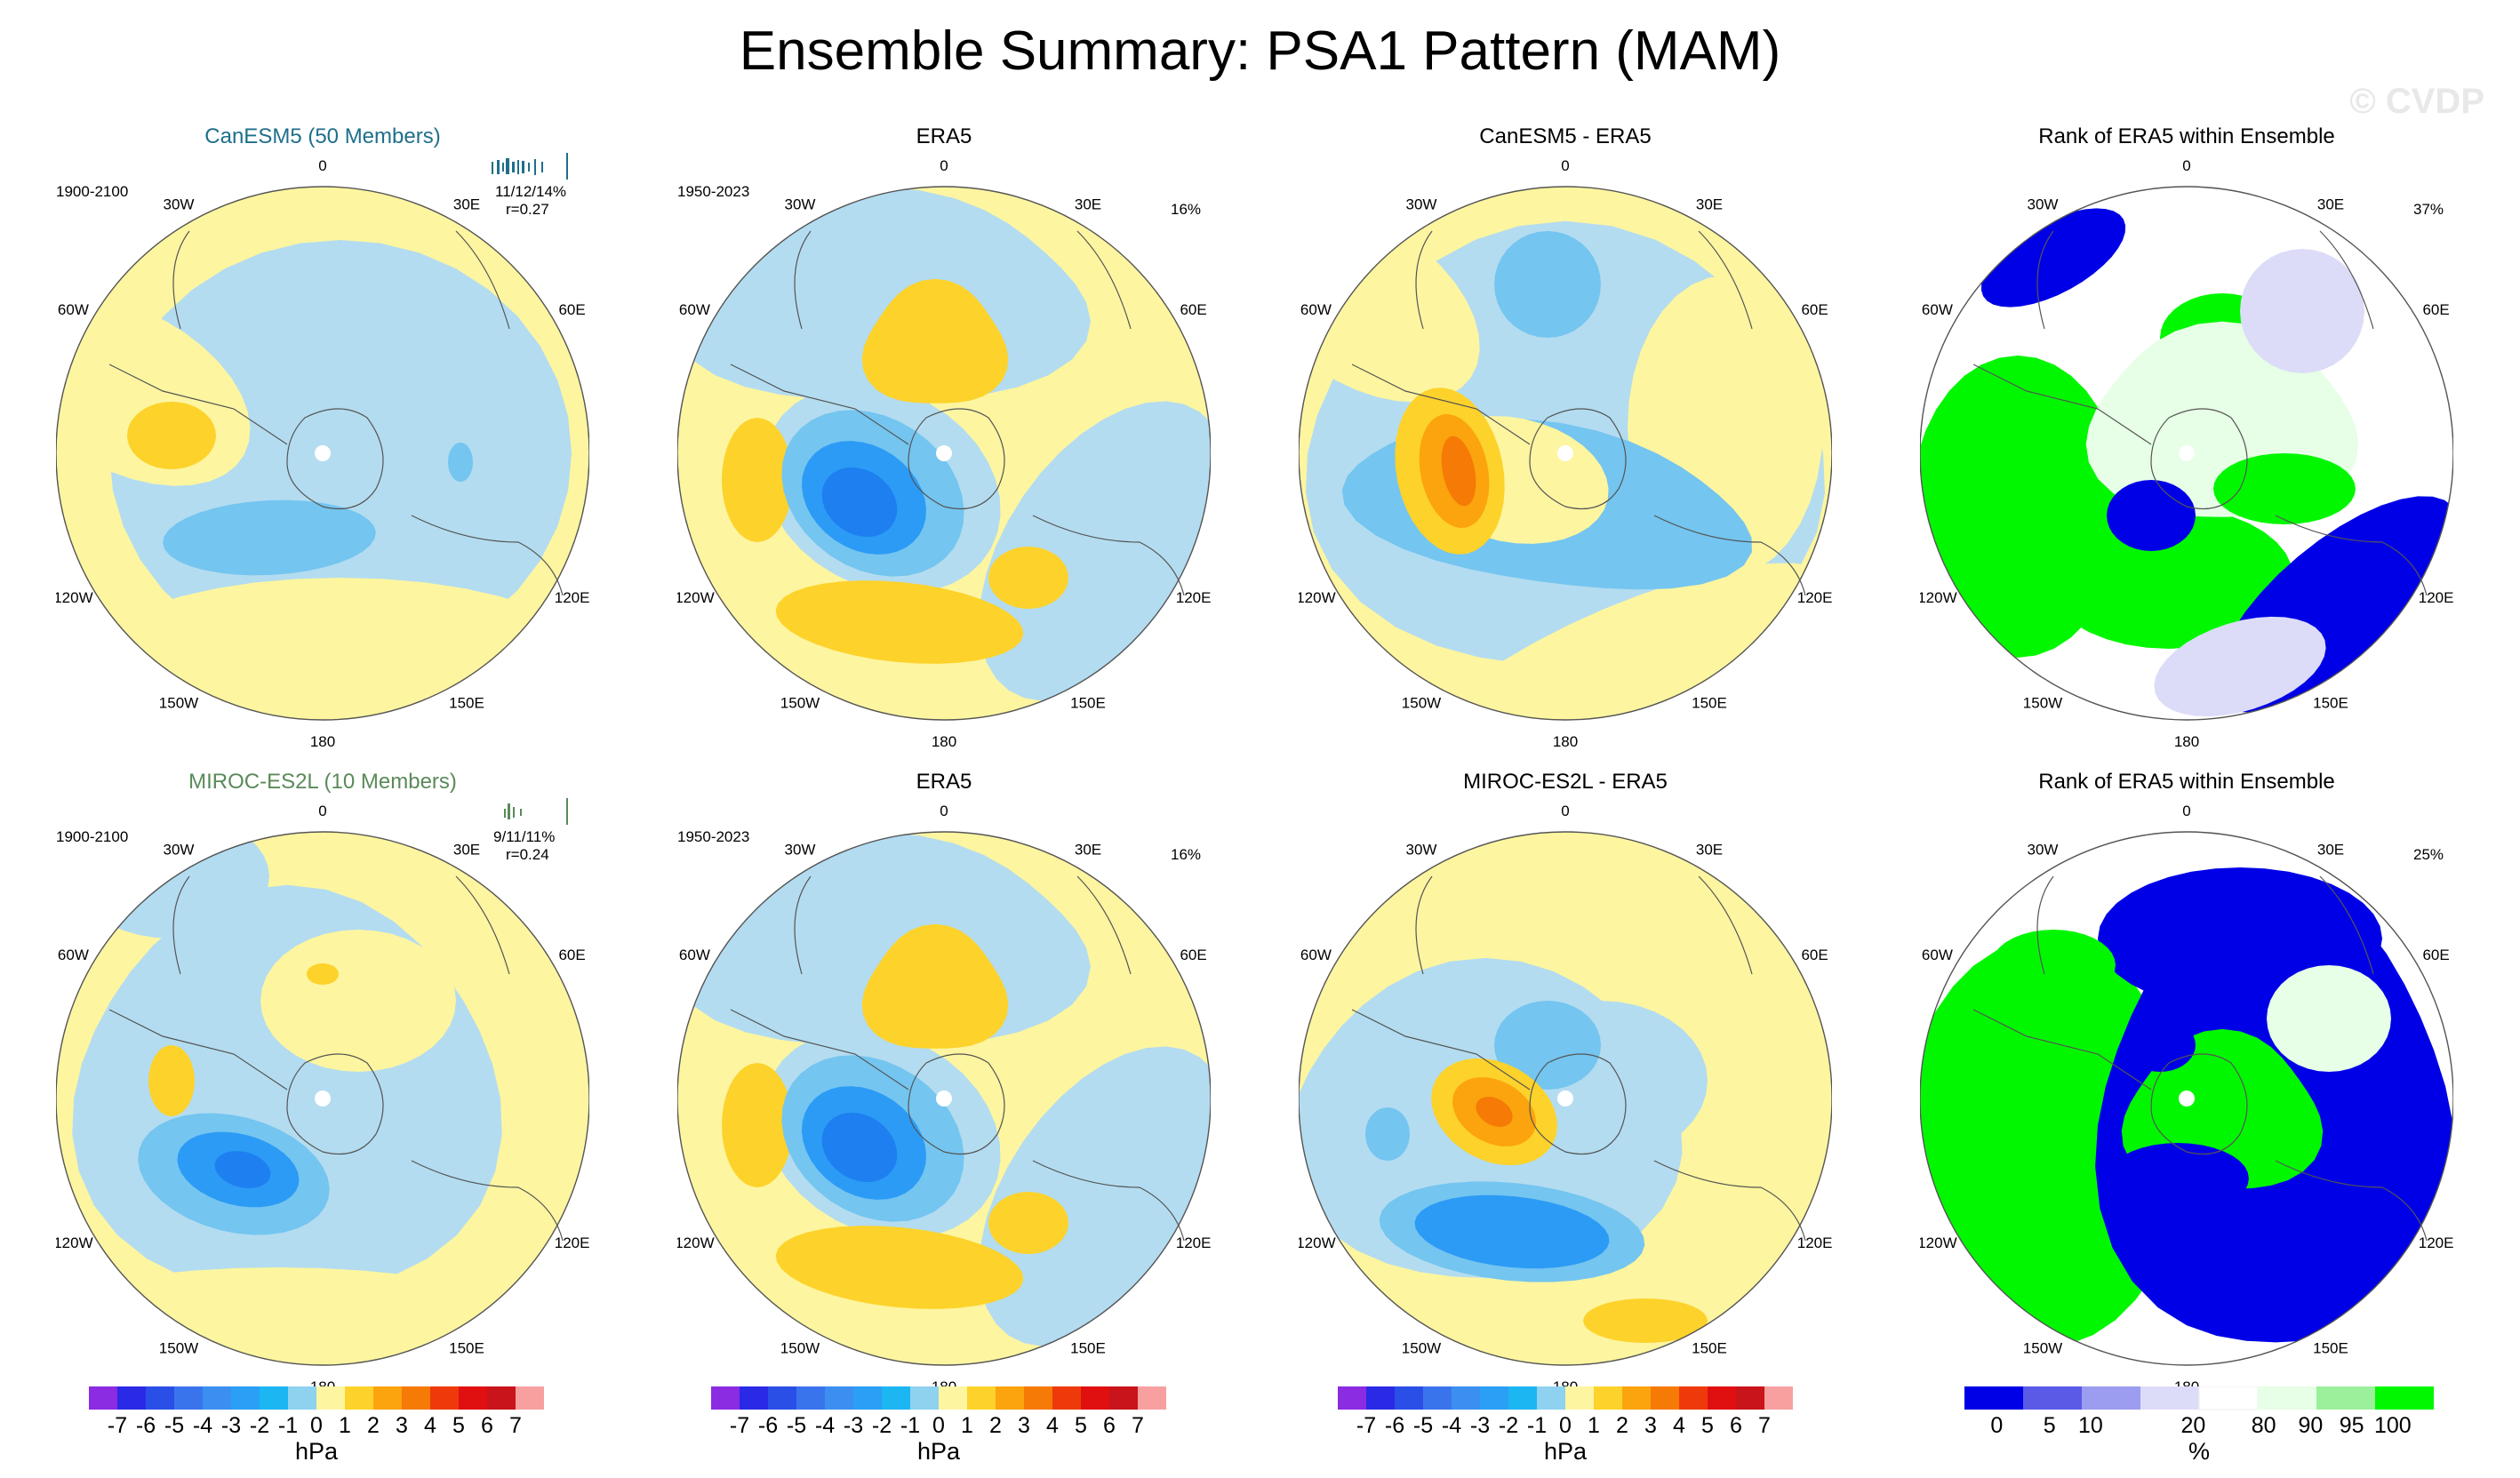 Image resolution: width=2520 pixels, height=1478 pixels. What do you see at coordinates (739, 1425) in the screenshot?
I see `colorbar-tick-label: -7` at bounding box center [739, 1425].